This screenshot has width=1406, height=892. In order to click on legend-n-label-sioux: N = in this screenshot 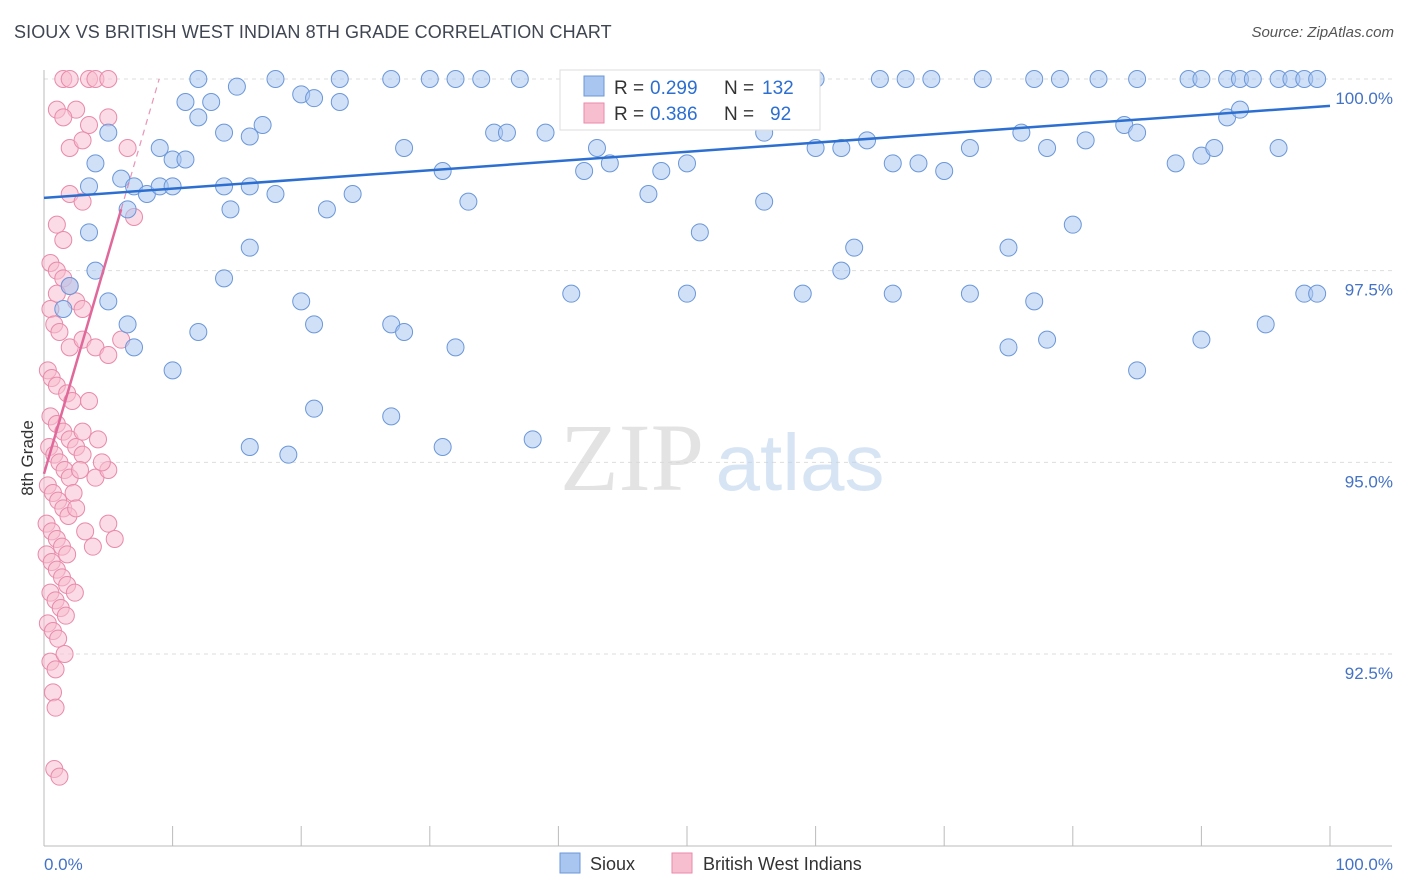, I will do `click(739, 88)`.